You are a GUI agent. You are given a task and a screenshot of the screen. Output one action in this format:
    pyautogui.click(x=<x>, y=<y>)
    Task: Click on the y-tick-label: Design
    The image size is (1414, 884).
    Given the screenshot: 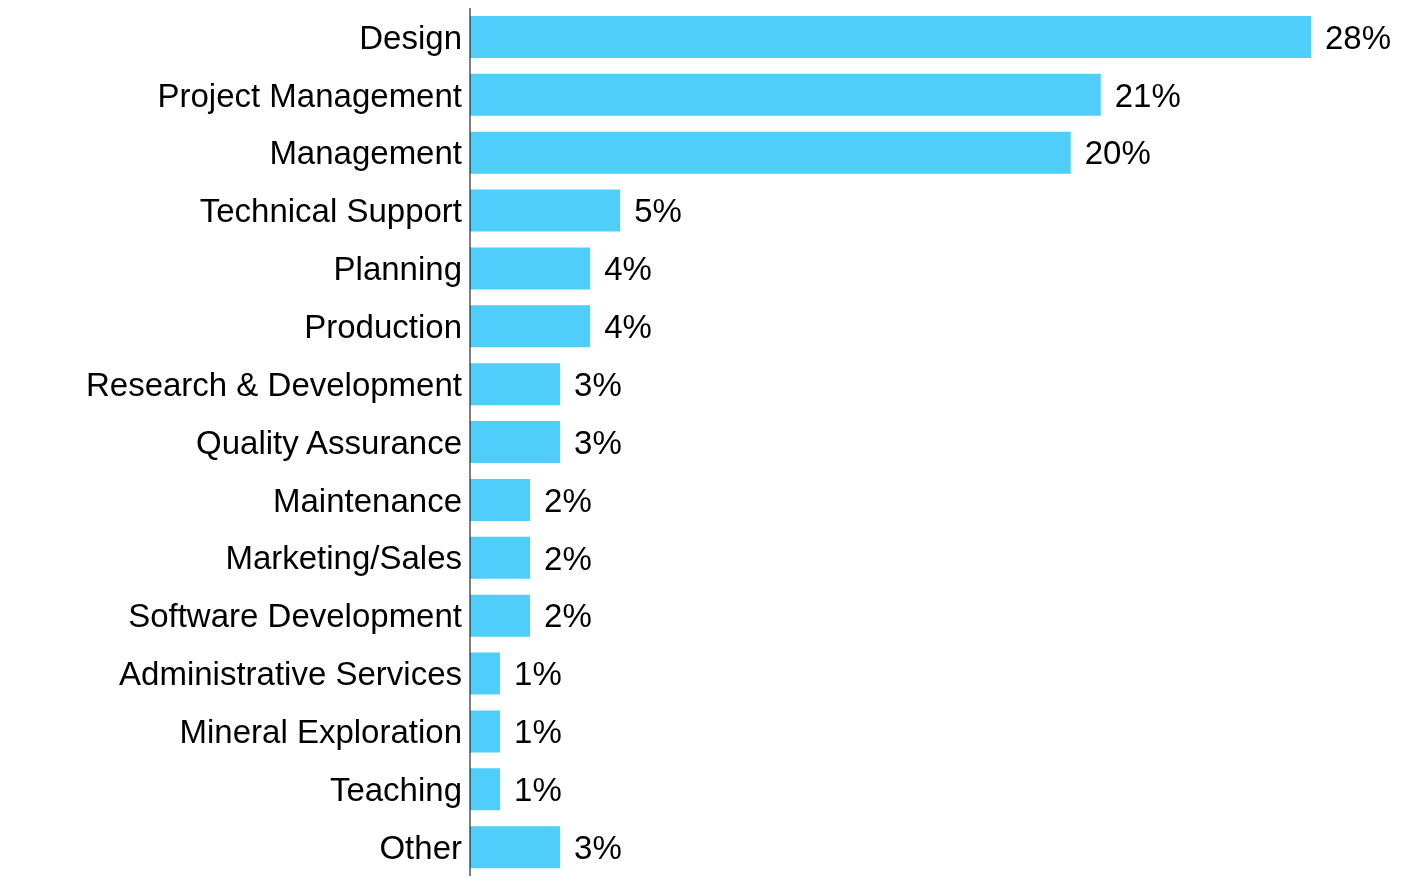 What is the action you would take?
    pyautogui.click(x=410, y=37)
    